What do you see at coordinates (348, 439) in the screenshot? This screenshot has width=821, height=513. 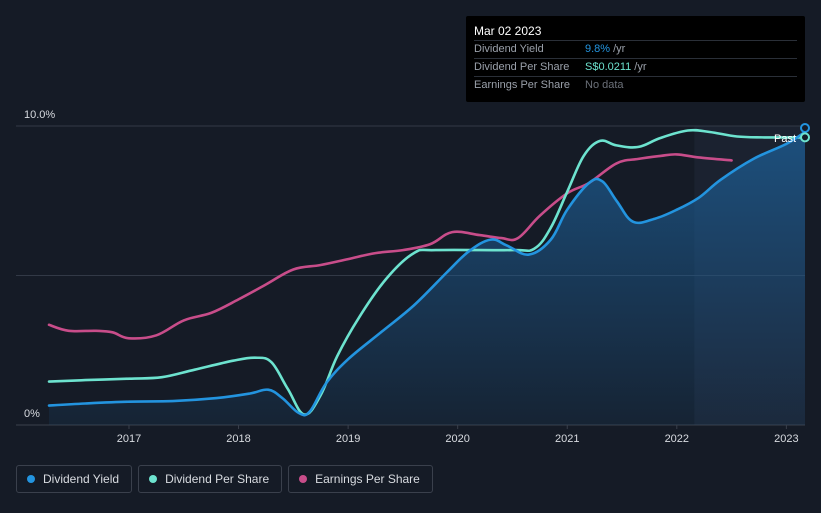 I see `x-tick-label: 2019` at bounding box center [348, 439].